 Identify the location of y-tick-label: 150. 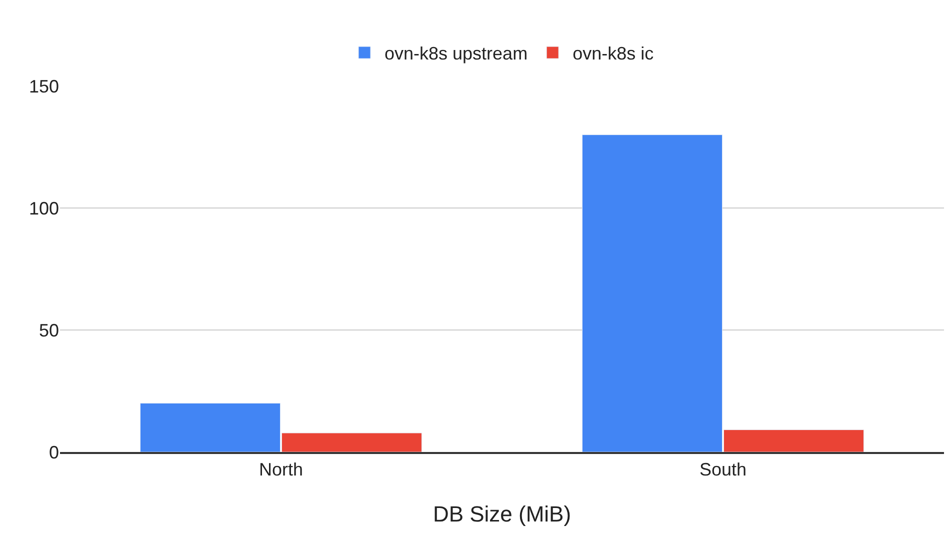
(43, 86).